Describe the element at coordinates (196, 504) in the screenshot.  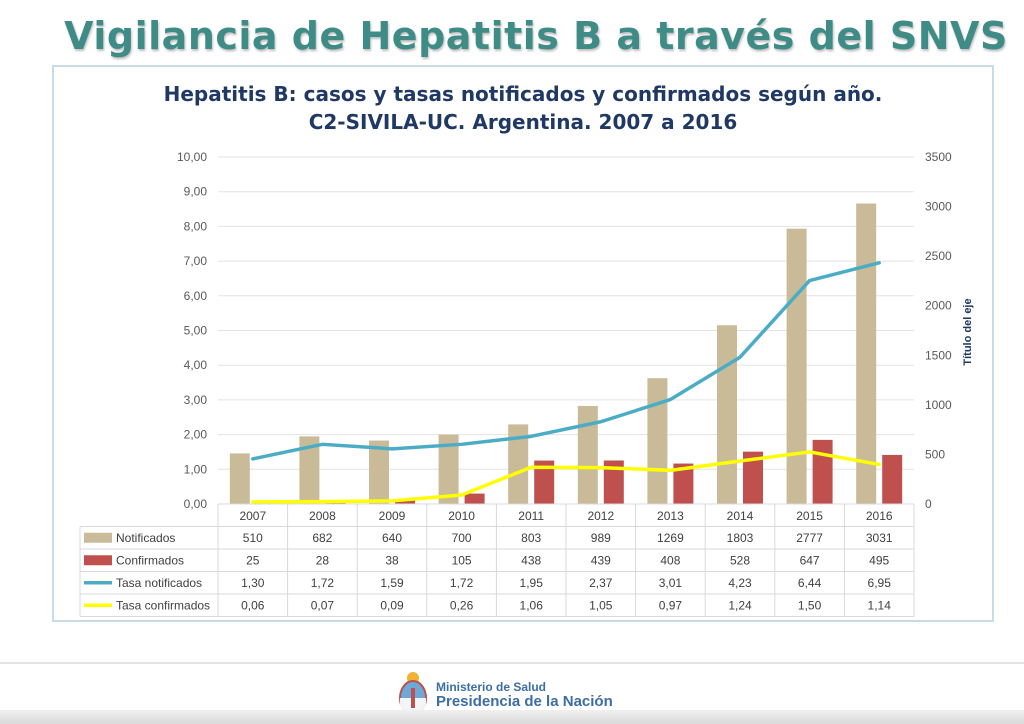
I see `y-left-tick-label: 0,00` at that location.